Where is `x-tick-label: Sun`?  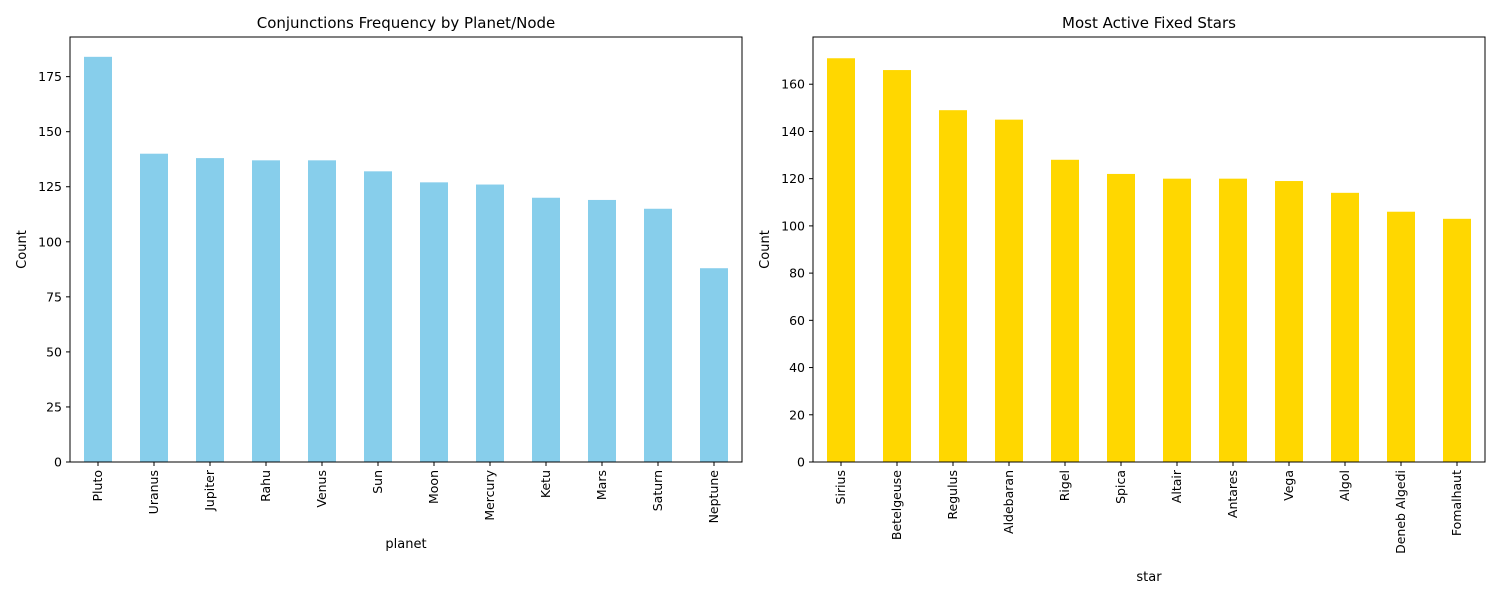 x-tick-label: Sun is located at coordinates (377, 482).